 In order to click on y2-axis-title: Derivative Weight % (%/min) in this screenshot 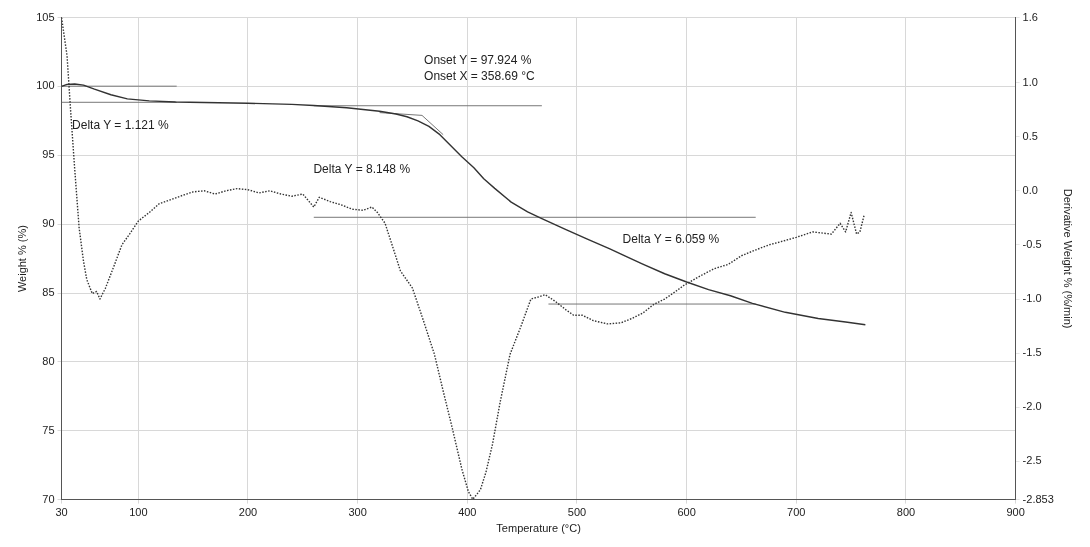, I will do `click(1068, 258)`.